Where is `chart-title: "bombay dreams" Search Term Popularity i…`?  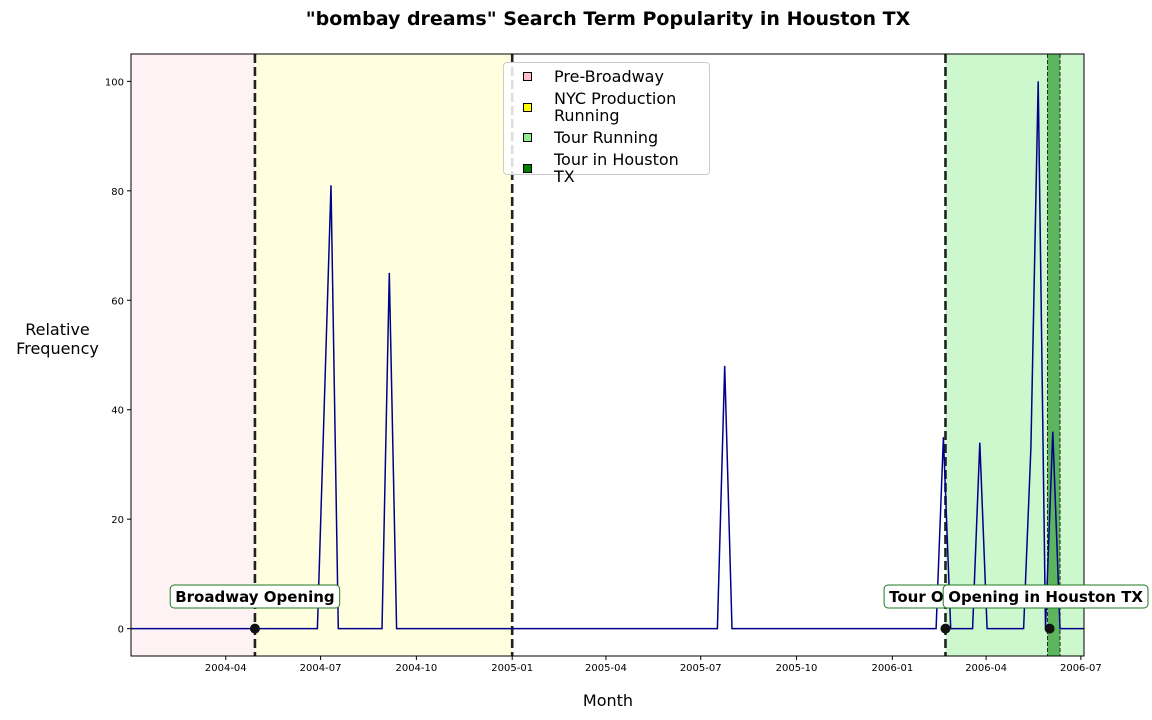
chart-title: "bombay dreams" Search Term Popularity i… is located at coordinates (608, 19).